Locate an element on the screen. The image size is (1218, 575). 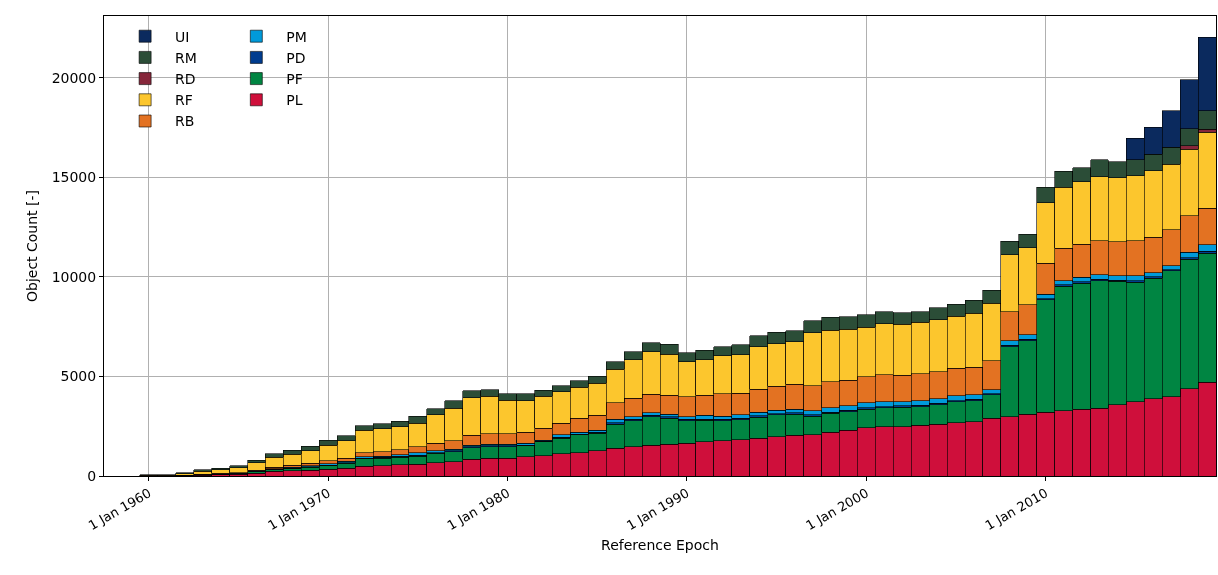
legend-label: RM is located at coordinates (186, 57).